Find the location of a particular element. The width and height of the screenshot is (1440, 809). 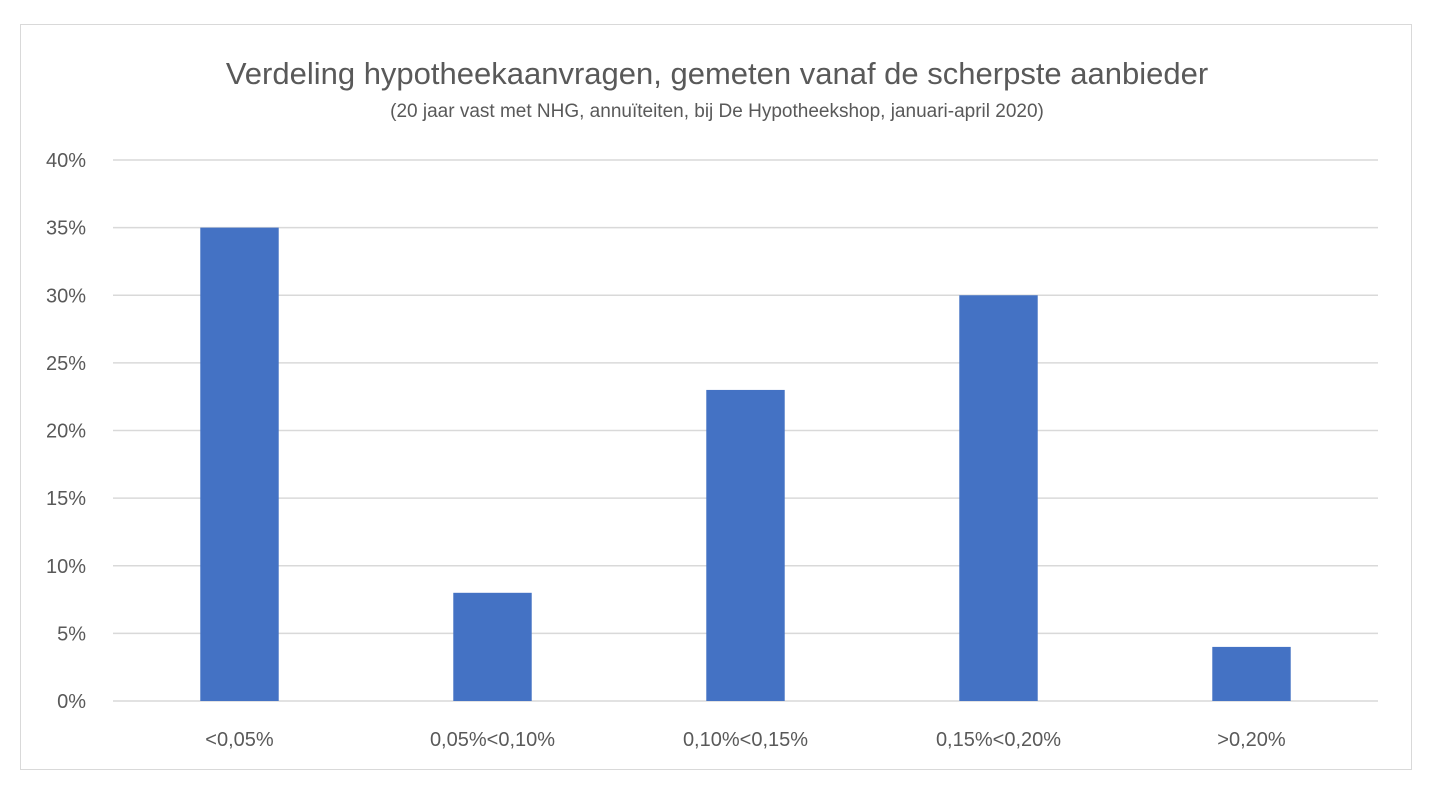

y-tick-label: 35% is located at coordinates (66, 229).